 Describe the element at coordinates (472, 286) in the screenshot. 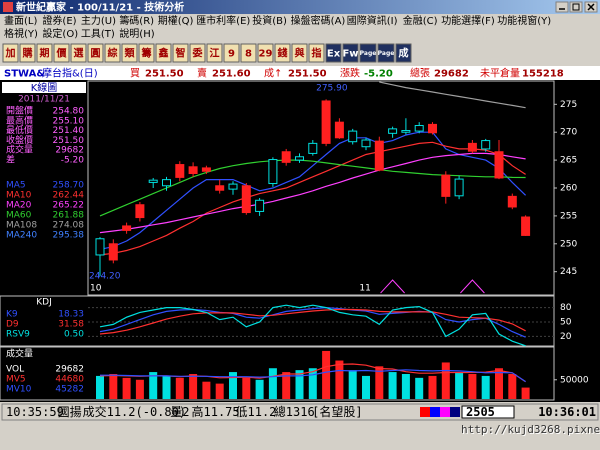

I see `signal` at that location.